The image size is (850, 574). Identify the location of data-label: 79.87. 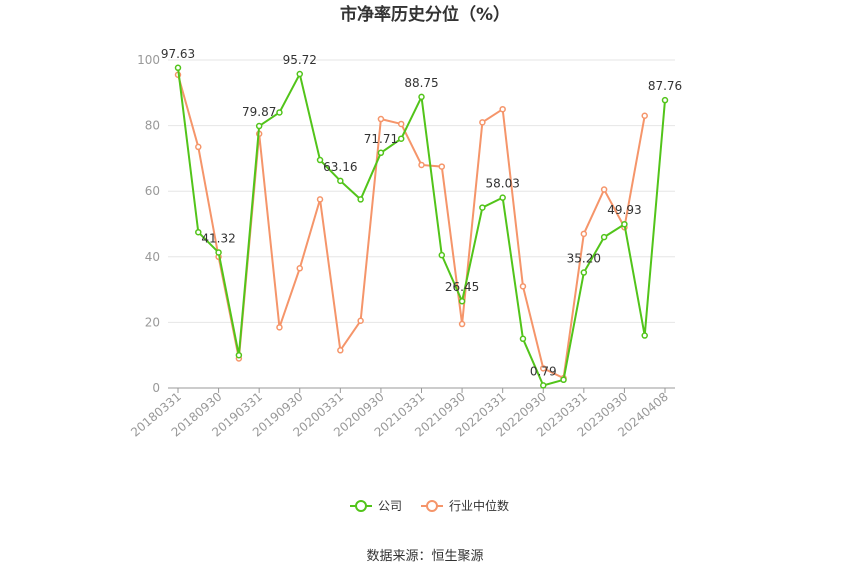
(259, 112).